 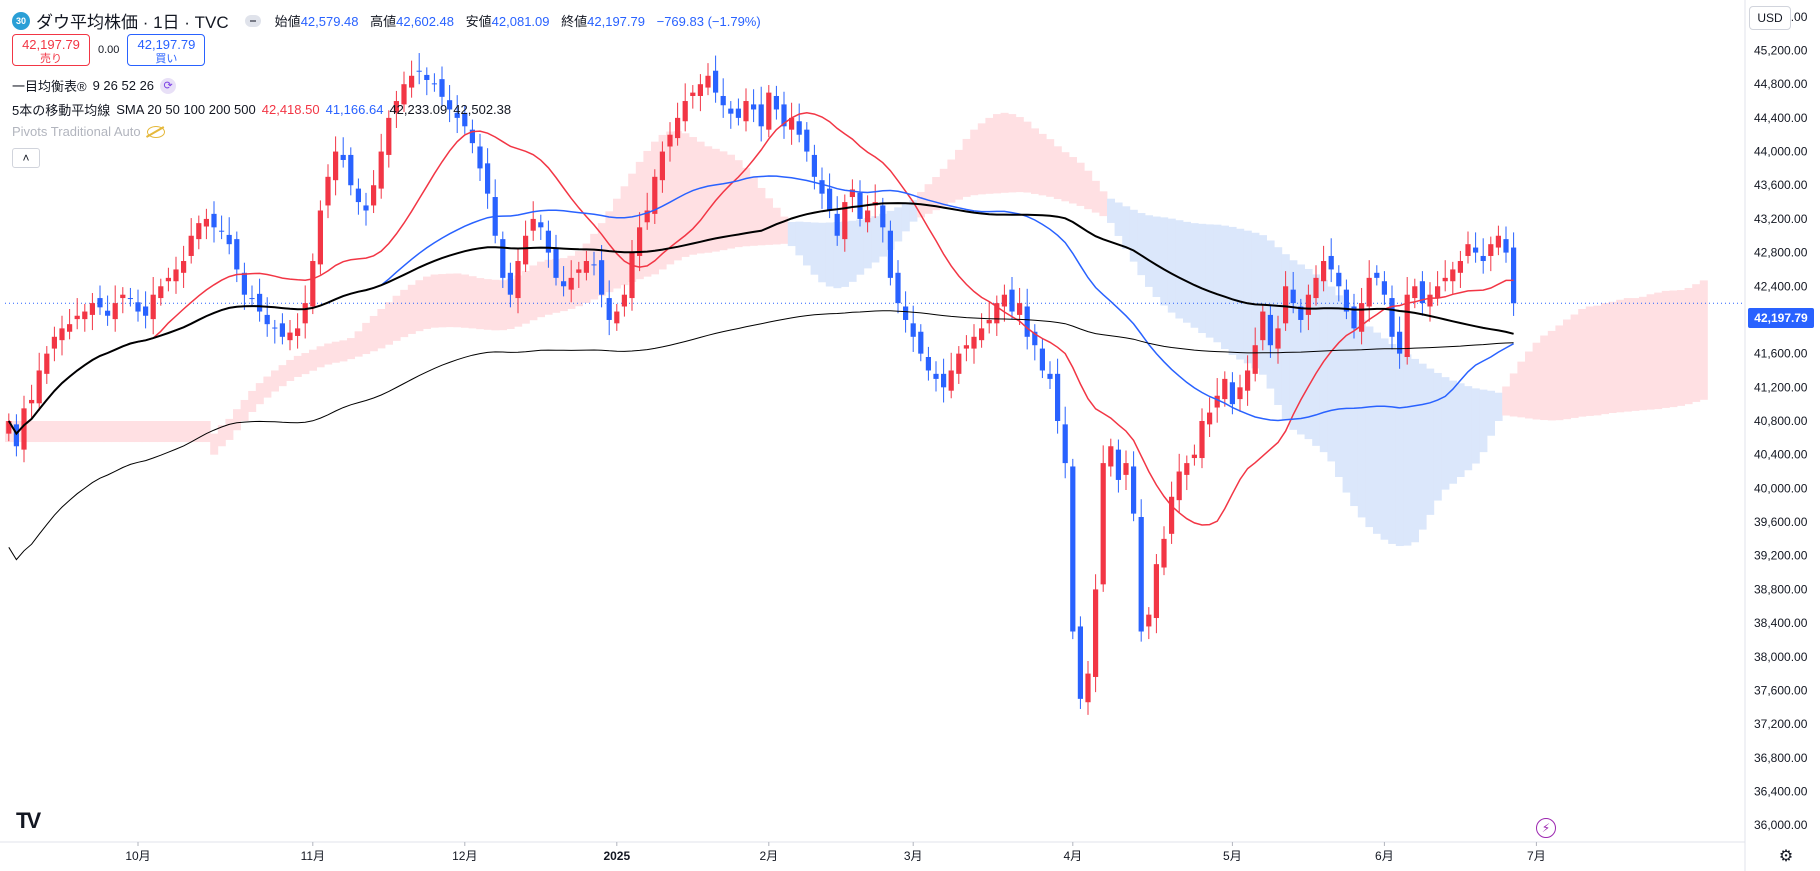 What do you see at coordinates (166, 50) in the screenshot?
I see `buy-button: 42,197.79 買い` at bounding box center [166, 50].